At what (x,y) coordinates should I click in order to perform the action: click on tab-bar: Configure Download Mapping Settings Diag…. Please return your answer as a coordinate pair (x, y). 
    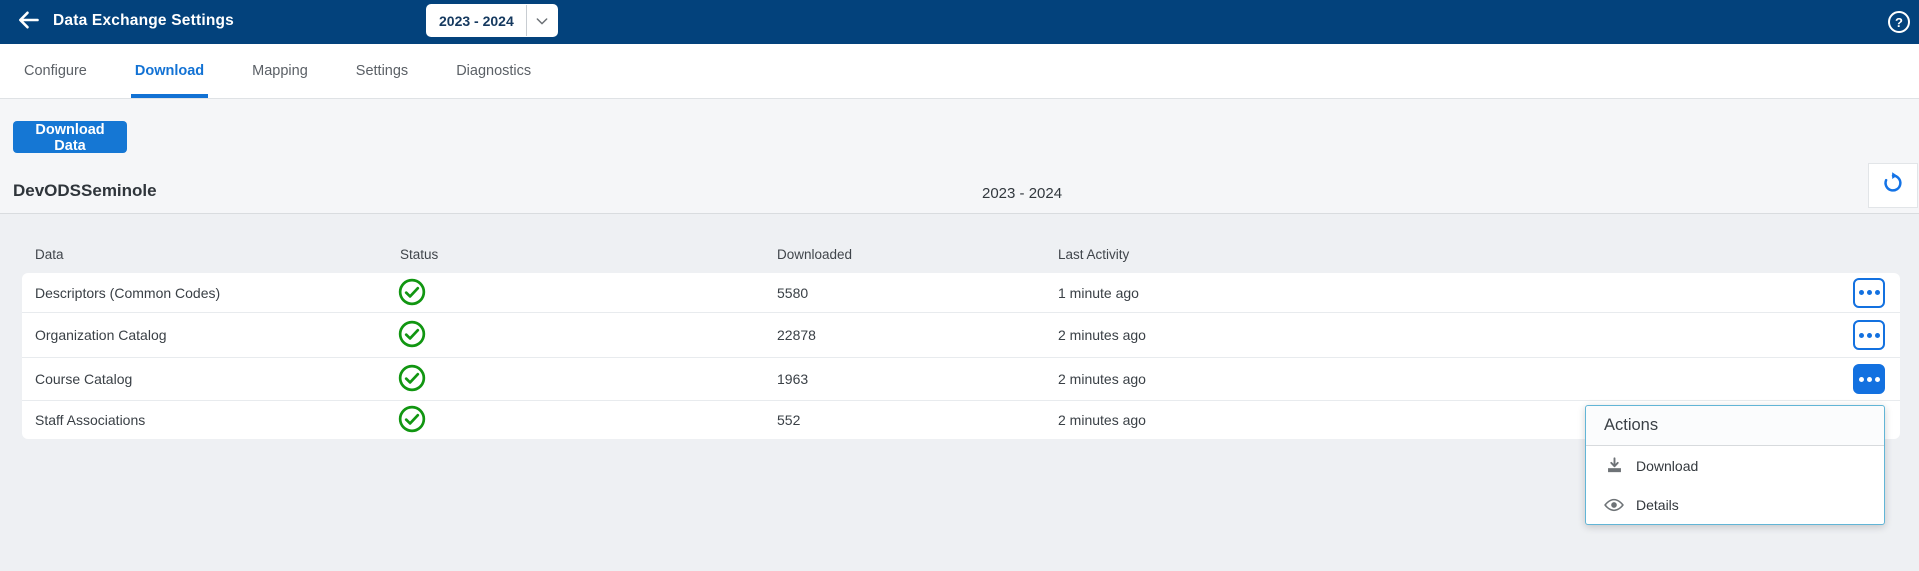
    Looking at the image, I should click on (959, 71).